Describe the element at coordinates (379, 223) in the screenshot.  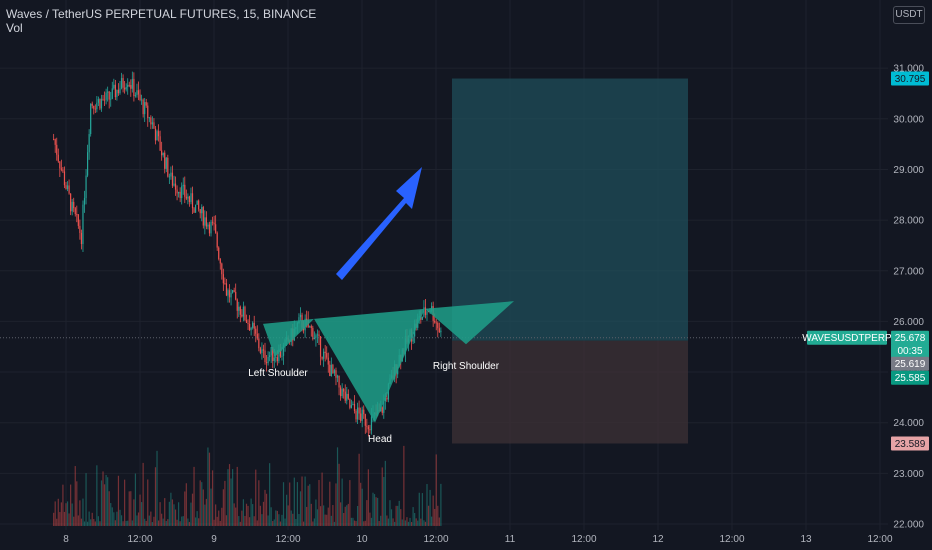
I see `bullish-arrow-icon` at that location.